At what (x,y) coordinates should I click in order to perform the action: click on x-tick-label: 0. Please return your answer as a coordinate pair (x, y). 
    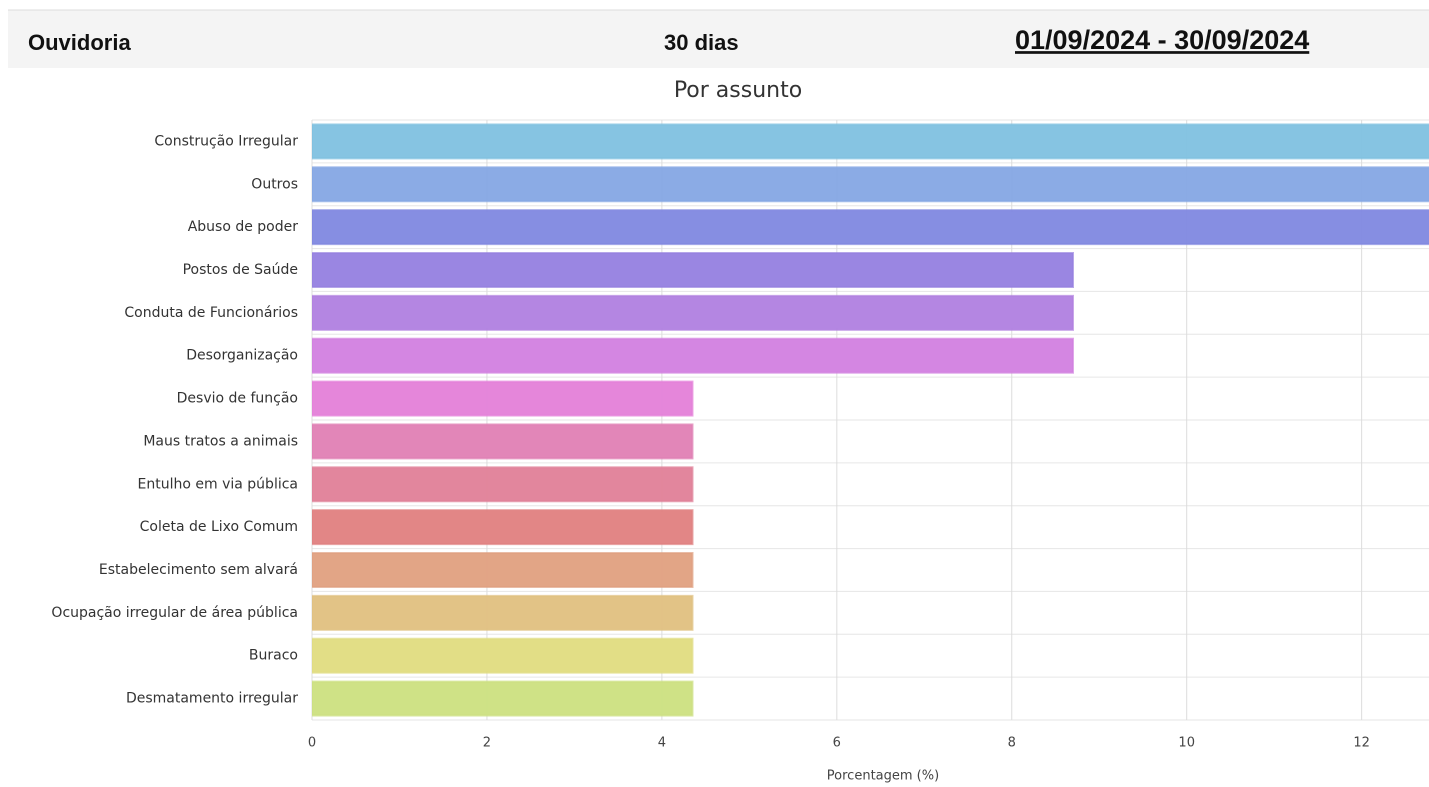
    Looking at the image, I should click on (312, 743).